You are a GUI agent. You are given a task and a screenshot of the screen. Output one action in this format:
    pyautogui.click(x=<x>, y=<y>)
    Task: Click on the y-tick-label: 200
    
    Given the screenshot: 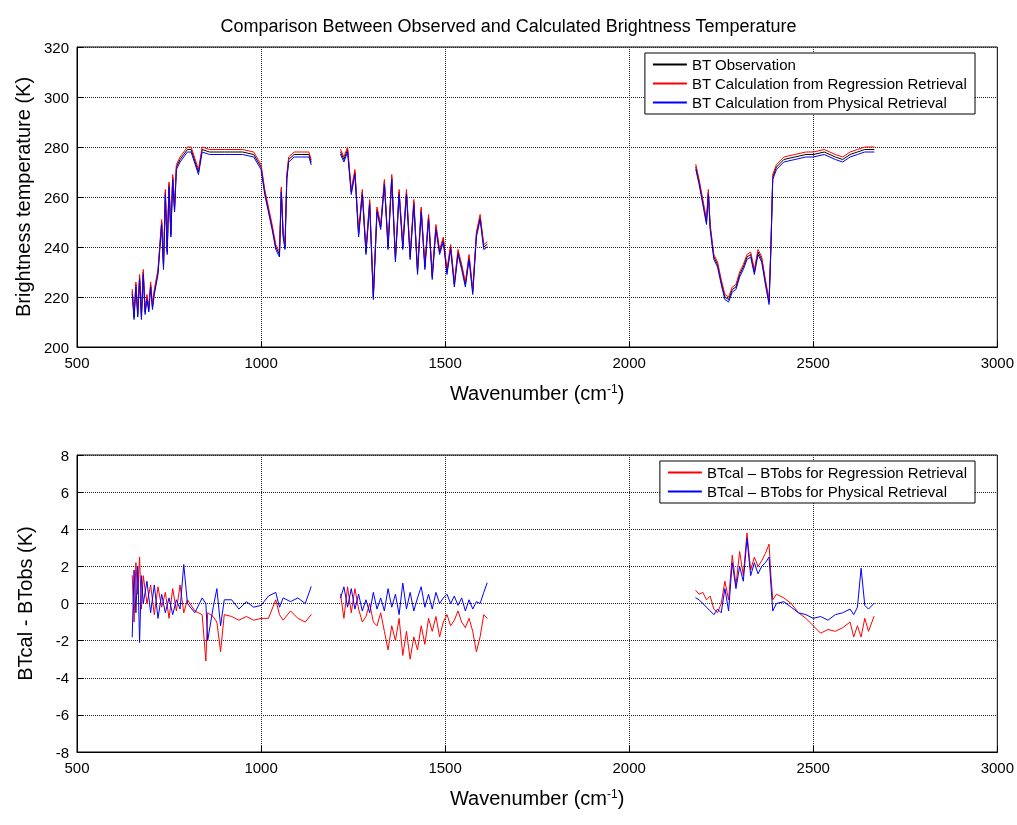 What is the action you would take?
    pyautogui.click(x=56, y=347)
    